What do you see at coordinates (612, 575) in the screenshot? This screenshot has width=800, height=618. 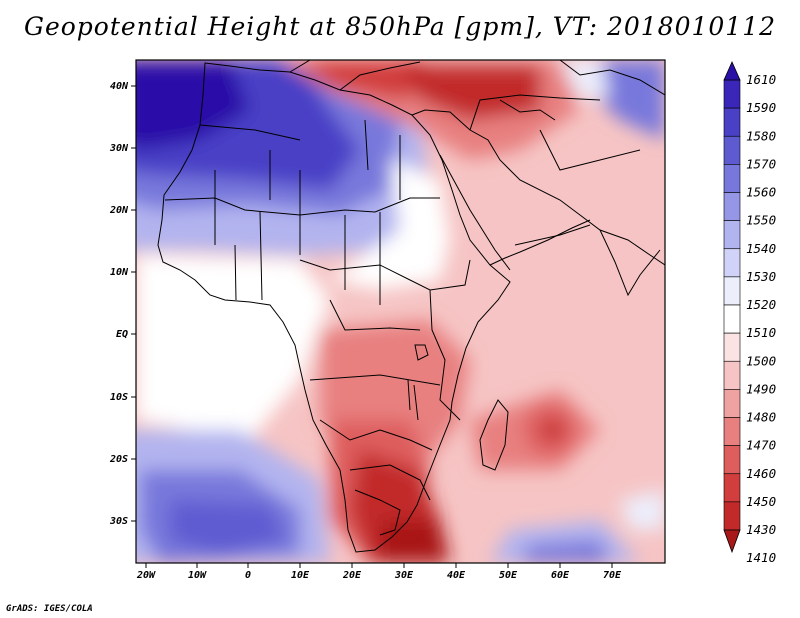 I see `lon-label: 70E` at bounding box center [612, 575].